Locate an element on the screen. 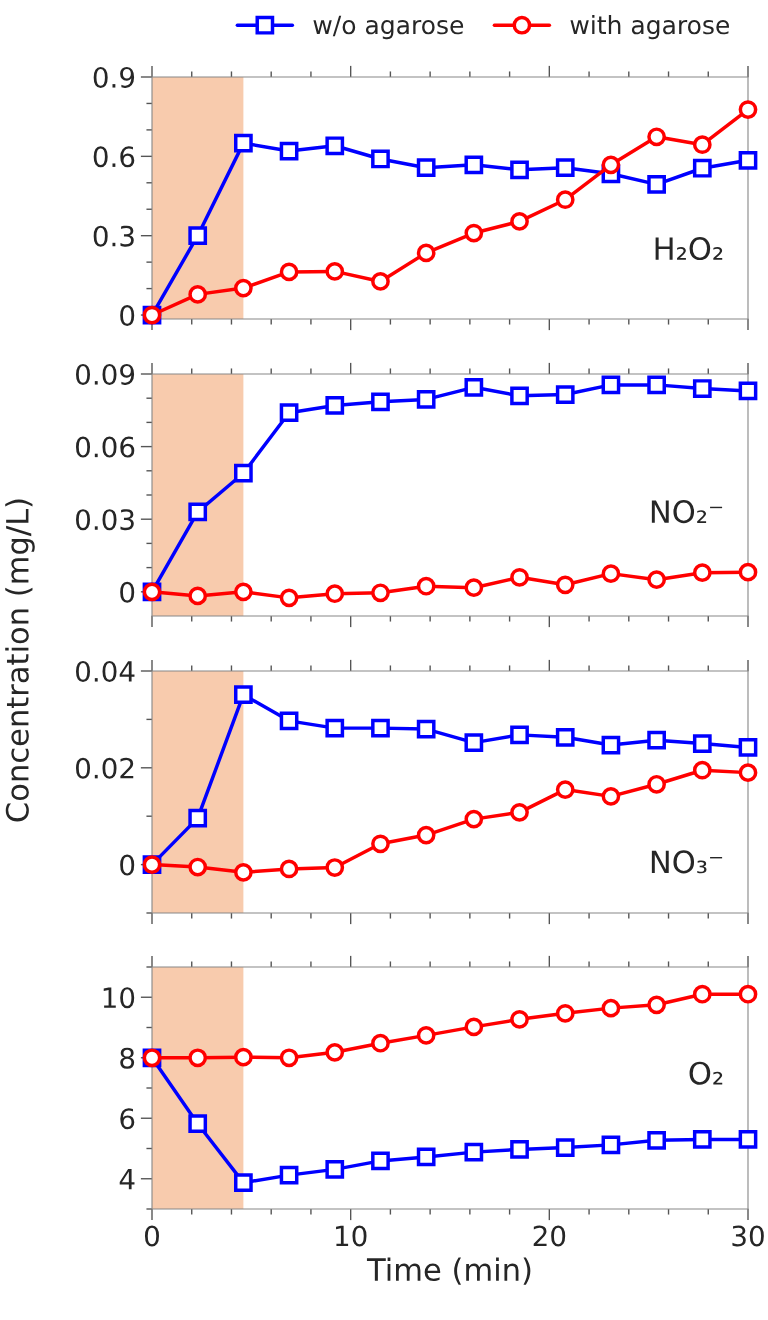  annotation: NO₂⁻ is located at coordinates (687, 512).